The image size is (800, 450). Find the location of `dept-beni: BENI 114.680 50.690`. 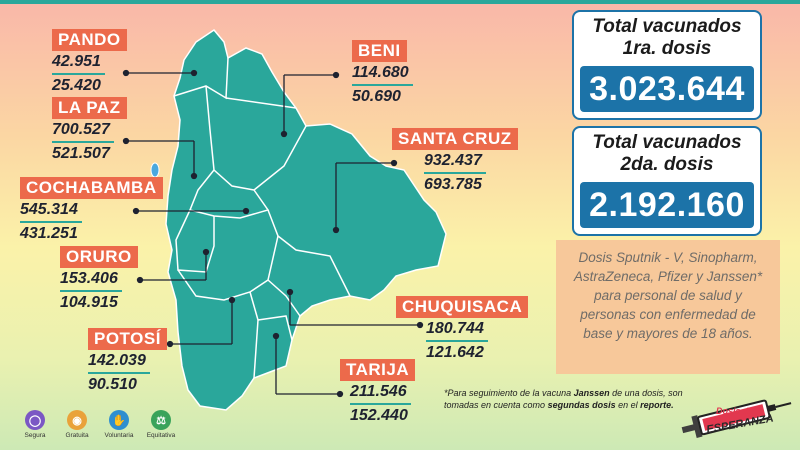

dept-beni: BENI 114.680 50.690 is located at coordinates (382, 74).